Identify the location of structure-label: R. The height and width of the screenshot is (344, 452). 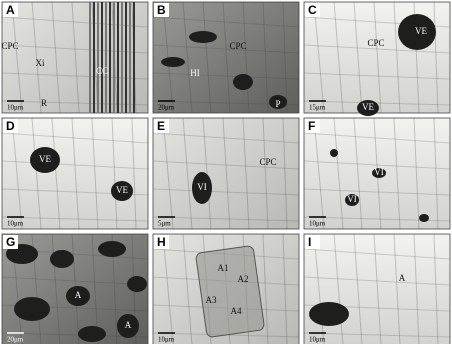
(44, 103).